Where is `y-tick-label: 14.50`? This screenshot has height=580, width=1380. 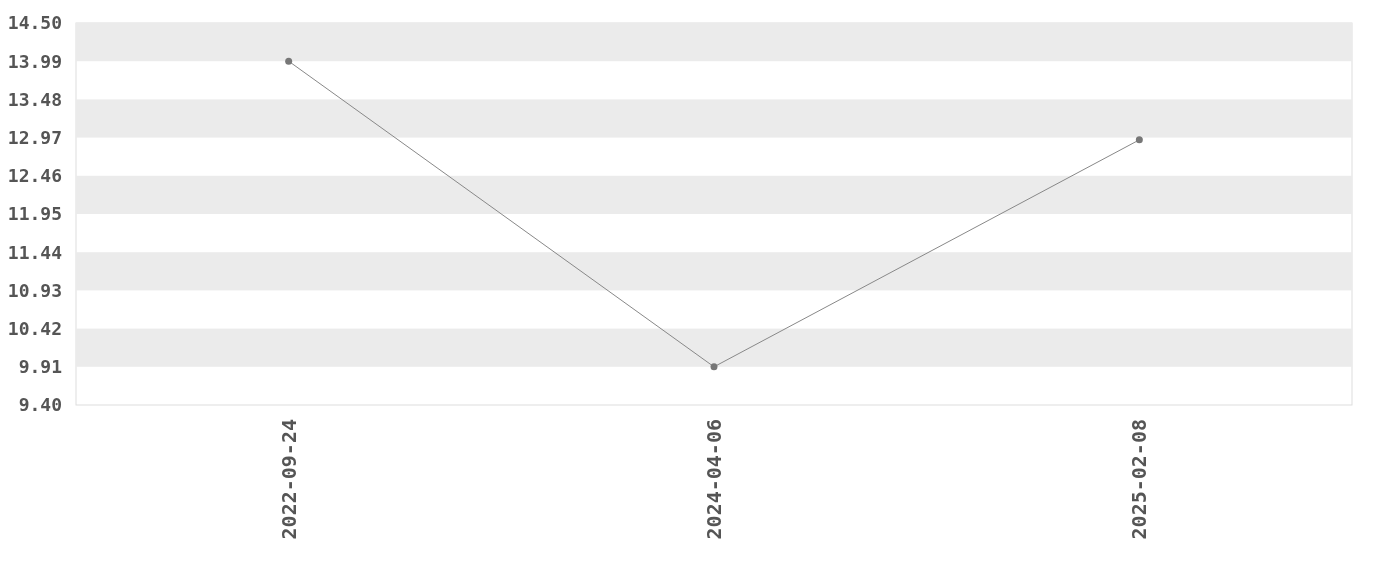 y-tick-label: 14.50 is located at coordinates (34, 23).